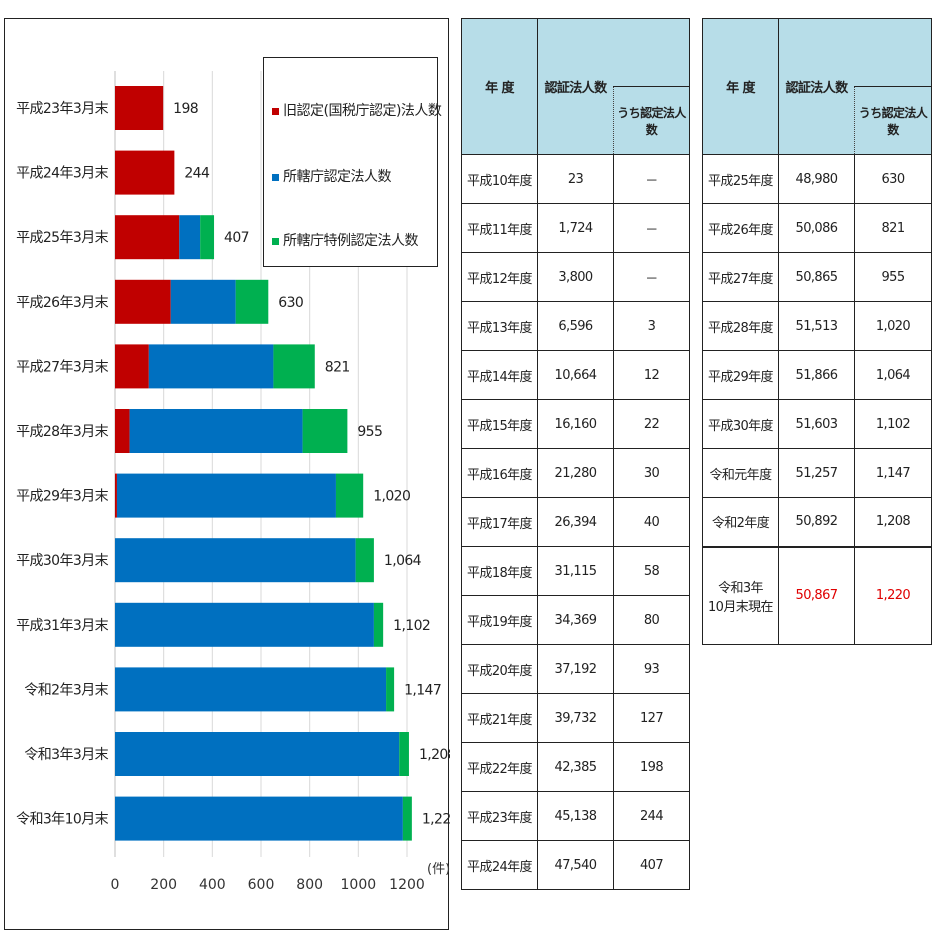 The width and height of the screenshot is (942, 942). Describe the element at coordinates (651, 424) in the screenshot. I see `row-certified: 22` at that location.